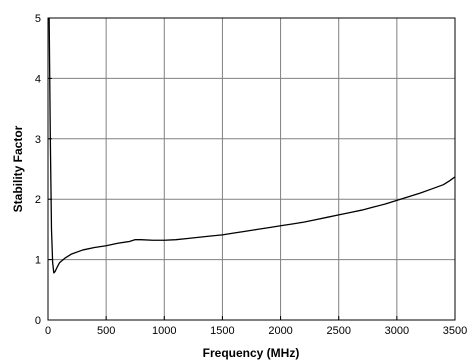 The width and height of the screenshot is (471, 361). Describe the element at coordinates (106, 331) in the screenshot. I see `x-tick-label: 500` at that location.